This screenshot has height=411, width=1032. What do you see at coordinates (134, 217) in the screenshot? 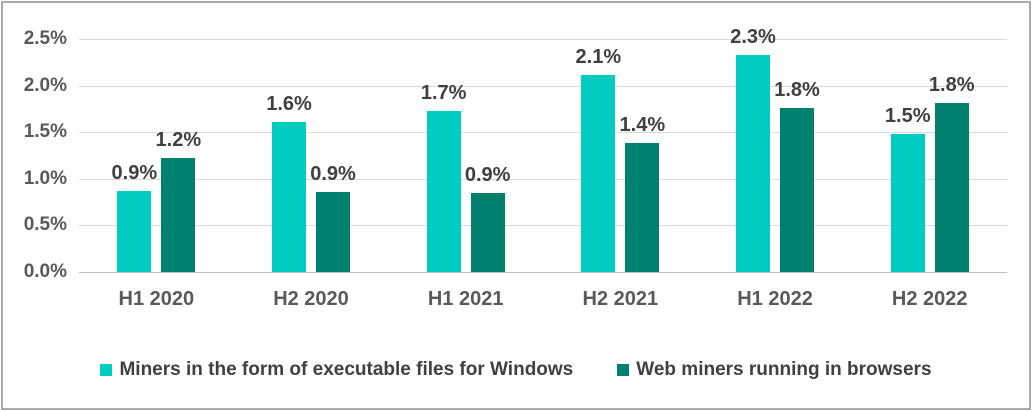
I see `bar-miners-in-h1-2020: 0.9%` at bounding box center [134, 217].